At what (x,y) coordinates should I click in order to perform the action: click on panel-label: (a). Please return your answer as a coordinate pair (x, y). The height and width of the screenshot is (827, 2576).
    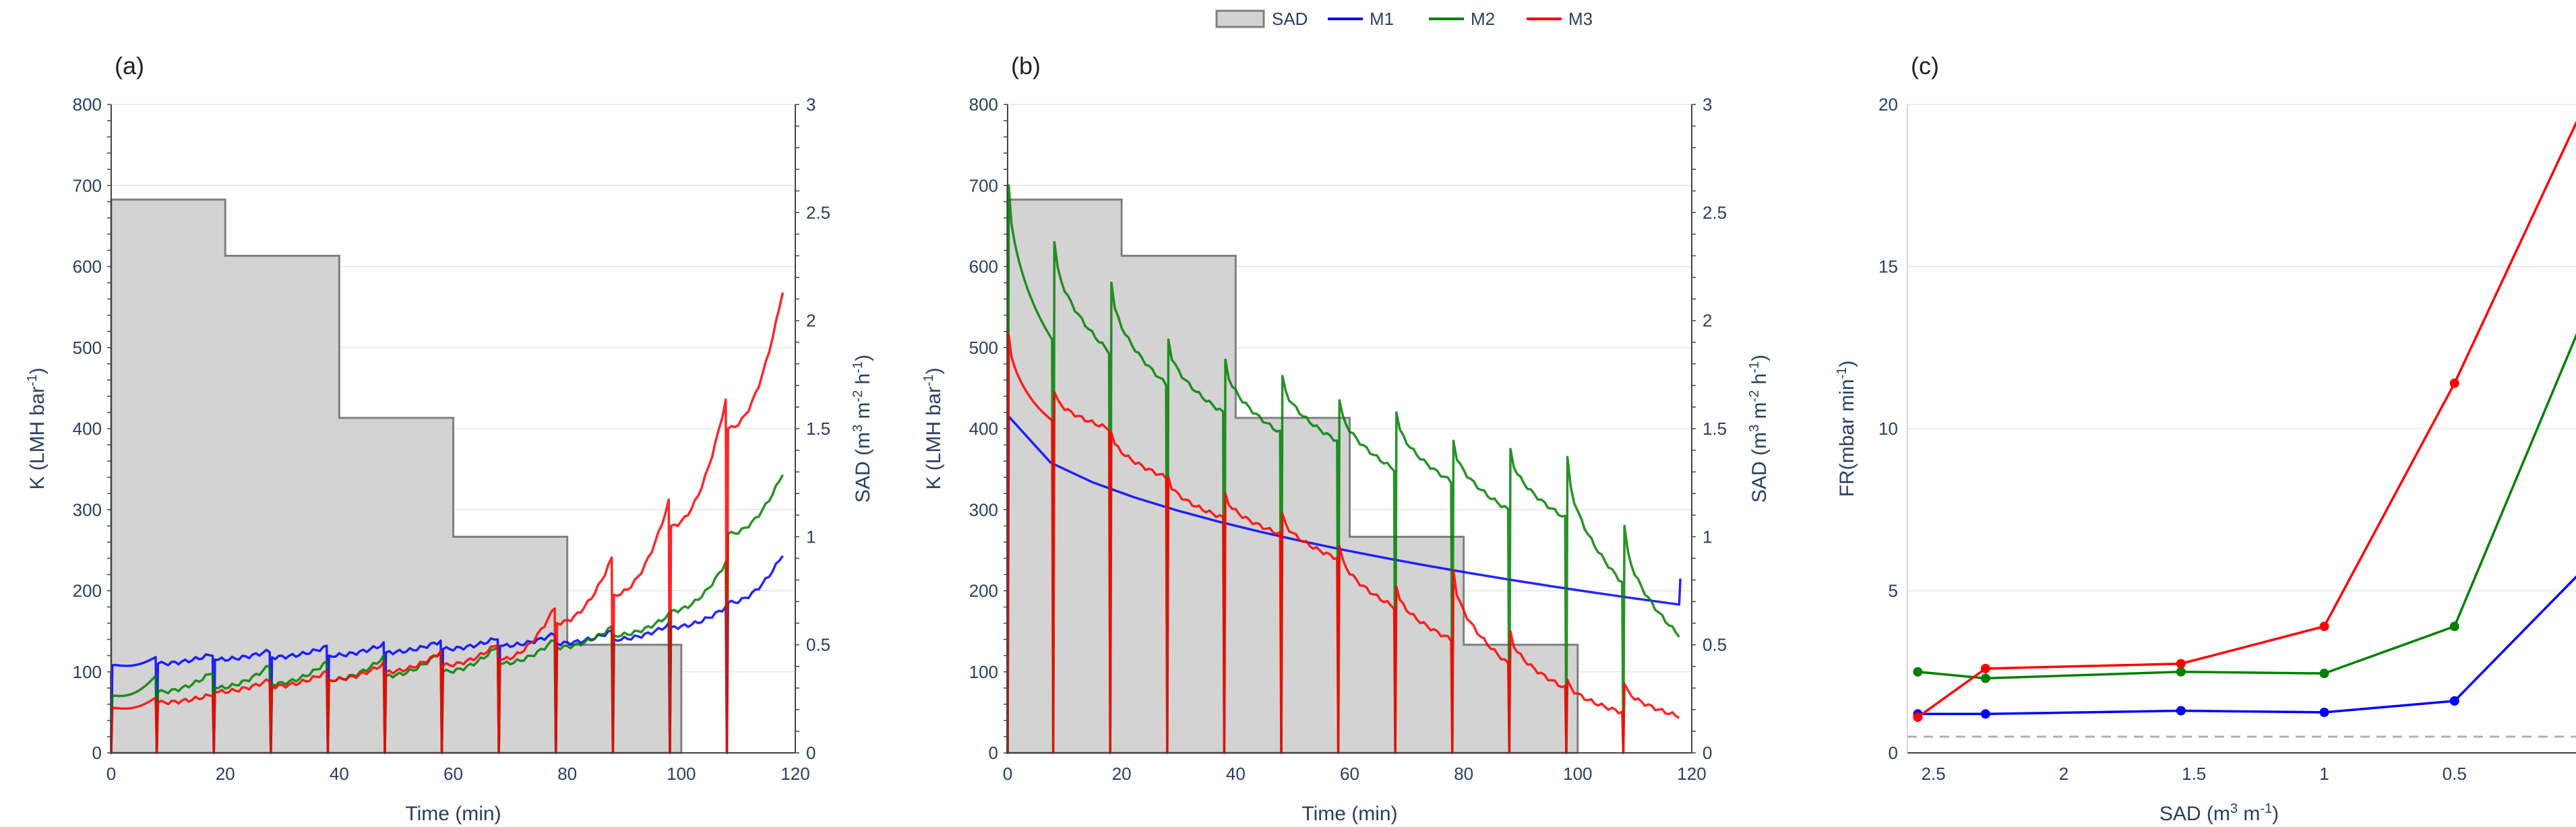
    Looking at the image, I should click on (130, 66).